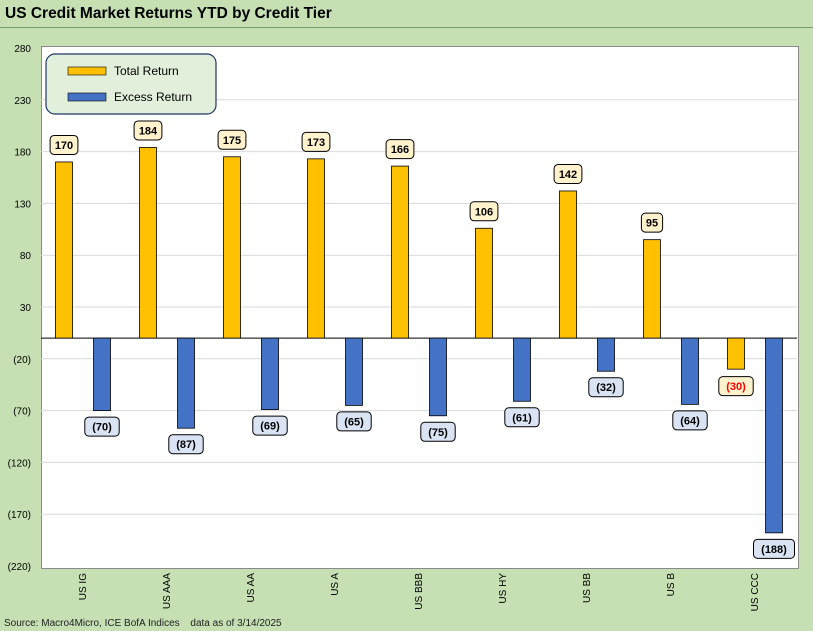 This screenshot has width=813, height=631. What do you see at coordinates (153, 97) in the screenshot?
I see `legend-label-excess: Excess Return` at bounding box center [153, 97].